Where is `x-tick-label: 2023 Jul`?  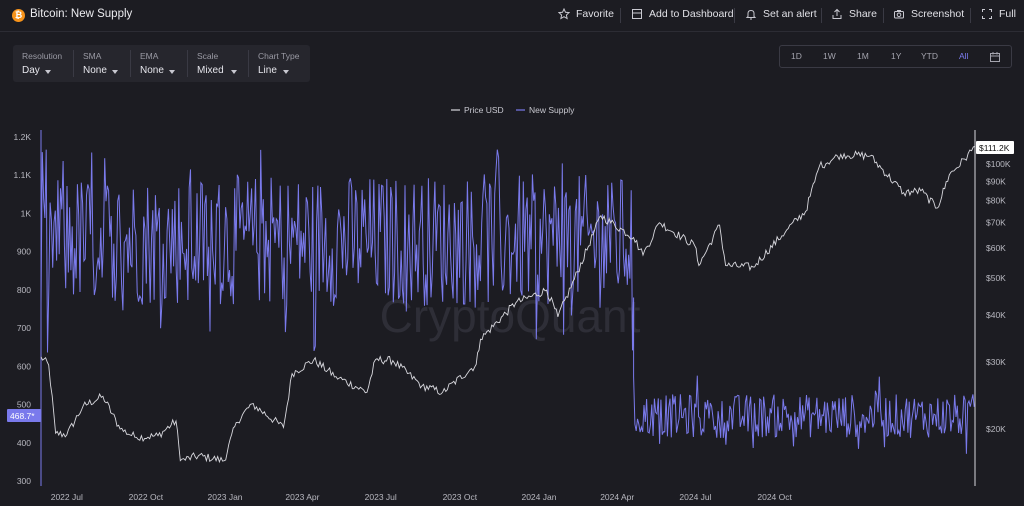
x-tick-label: 2023 Jul is located at coordinates (381, 497).